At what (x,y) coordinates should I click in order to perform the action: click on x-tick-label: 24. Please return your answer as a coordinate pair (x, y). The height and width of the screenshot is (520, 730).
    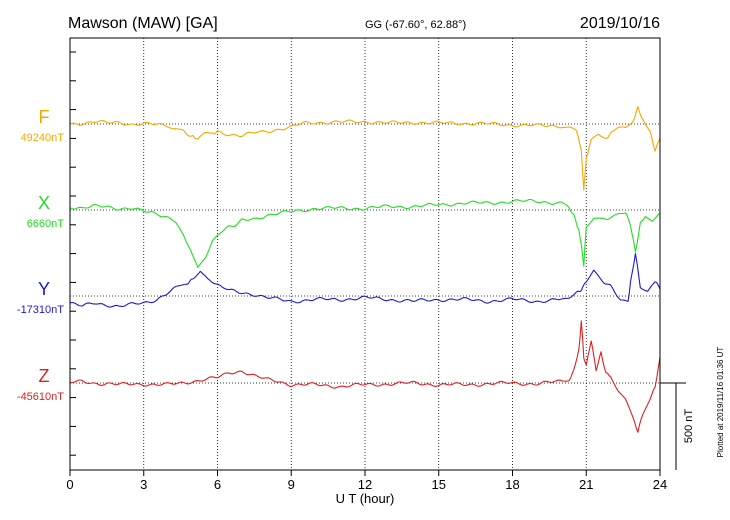
    Looking at the image, I should click on (660, 484).